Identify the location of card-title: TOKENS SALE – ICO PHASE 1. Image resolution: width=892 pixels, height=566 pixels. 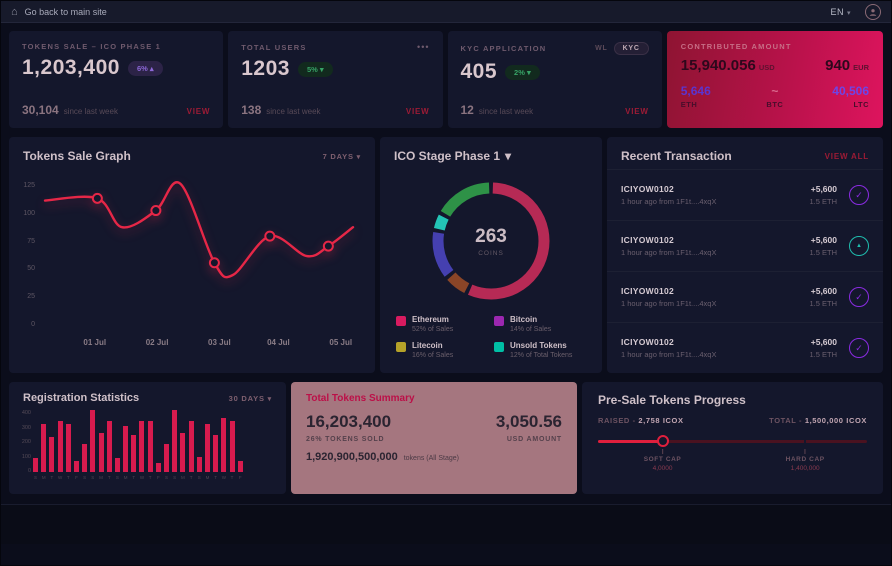
(92, 46).